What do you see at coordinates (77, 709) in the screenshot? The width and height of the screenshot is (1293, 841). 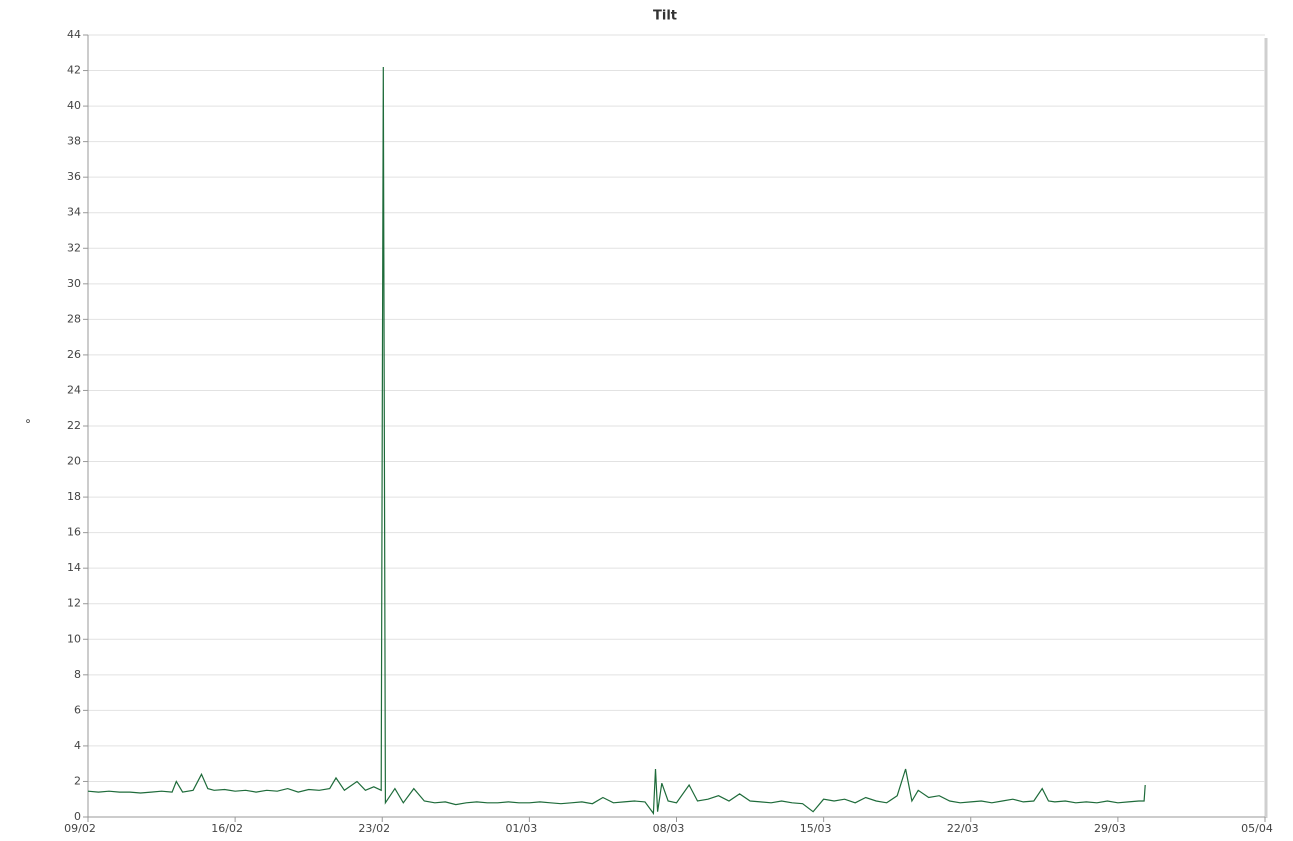 I see `y-tick-label: 6` at bounding box center [77, 709].